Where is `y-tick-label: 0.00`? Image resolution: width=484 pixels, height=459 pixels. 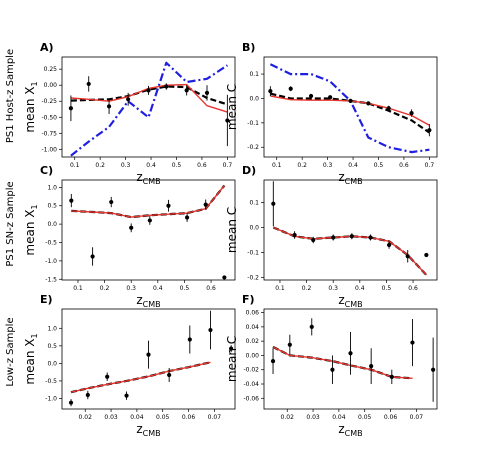
y-tick-label: 0.00 is located at coordinates (253, 355).